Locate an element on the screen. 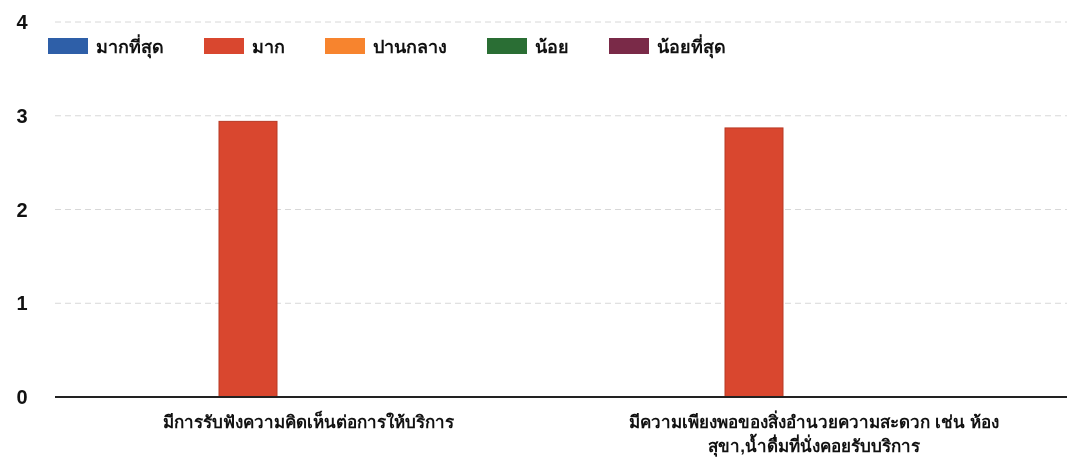 This screenshot has height=463, width=1067. x-tick-label: มีความเพียงพอของสิ่งอำนวยความสะดวก เช่น ห้อง สุขา,น้ำดื่มที่นั่งคอยรับบริการ is located at coordinates (814, 433).